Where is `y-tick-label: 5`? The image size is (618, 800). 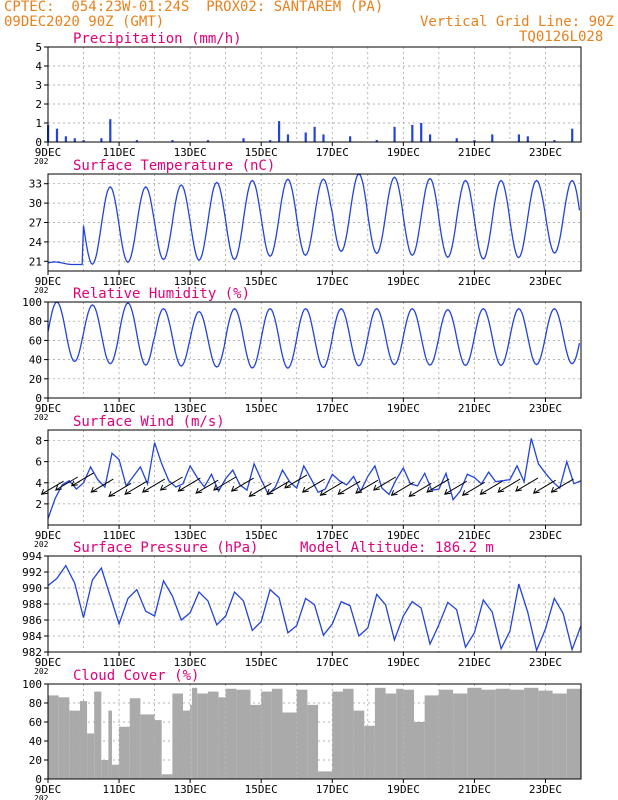 y-tick-label: 5 is located at coordinates (38, 47).